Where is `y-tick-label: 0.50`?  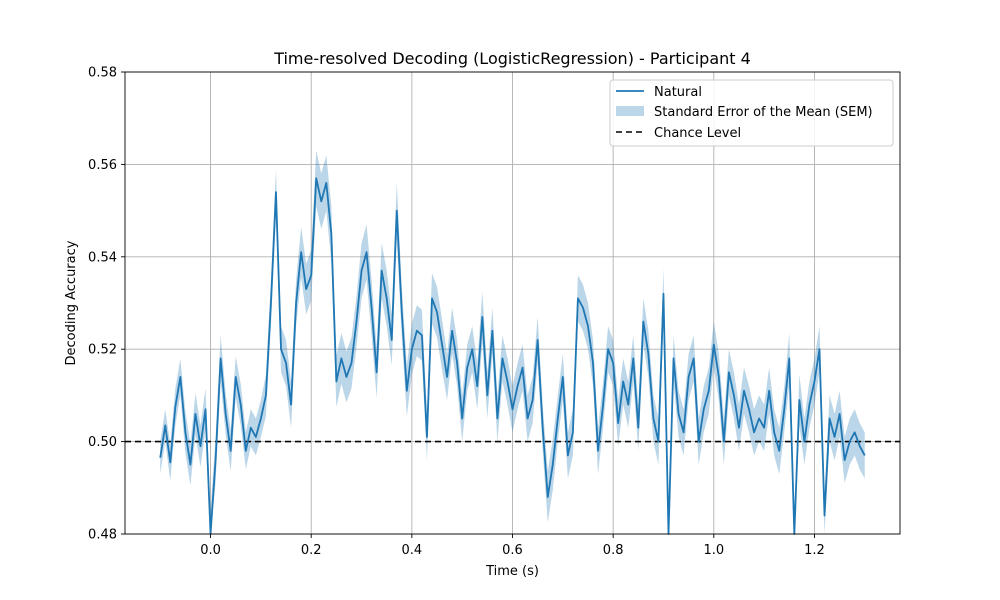
y-tick-label: 0.50 is located at coordinates (102, 442).